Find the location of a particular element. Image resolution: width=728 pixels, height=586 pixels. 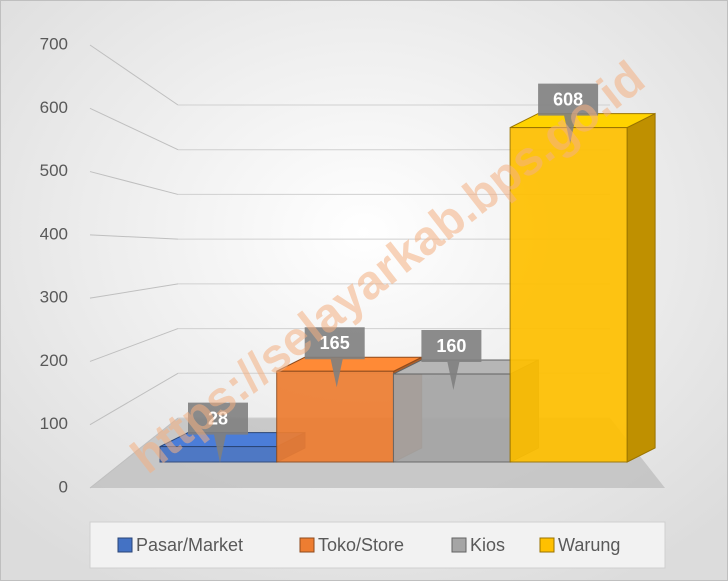

data-label: 608 is located at coordinates (568, 99).